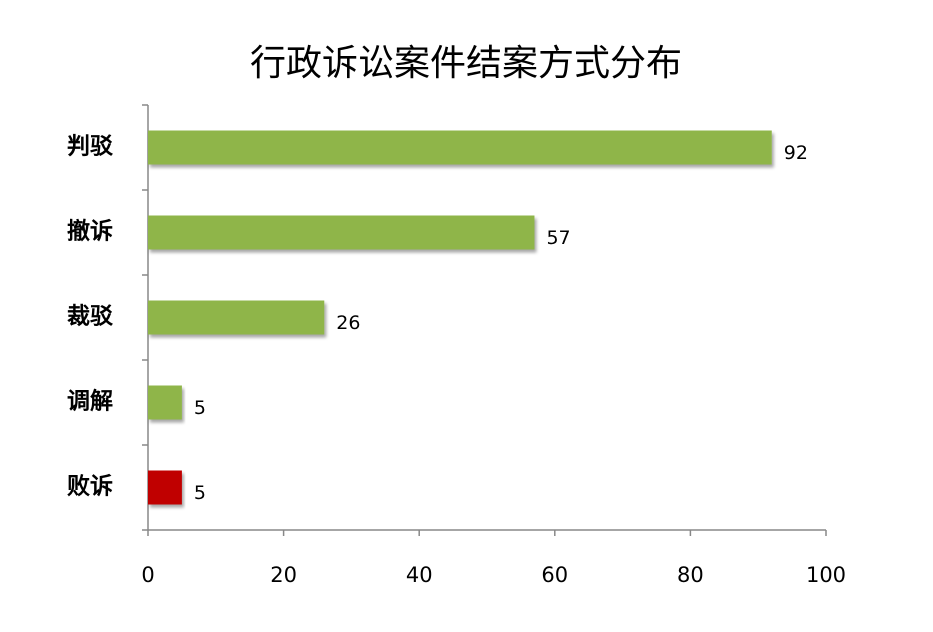 The image size is (933, 632). Describe the element at coordinates (466, 63) in the screenshot. I see `chart-title: 行政诉讼案件结案方式分布` at that location.